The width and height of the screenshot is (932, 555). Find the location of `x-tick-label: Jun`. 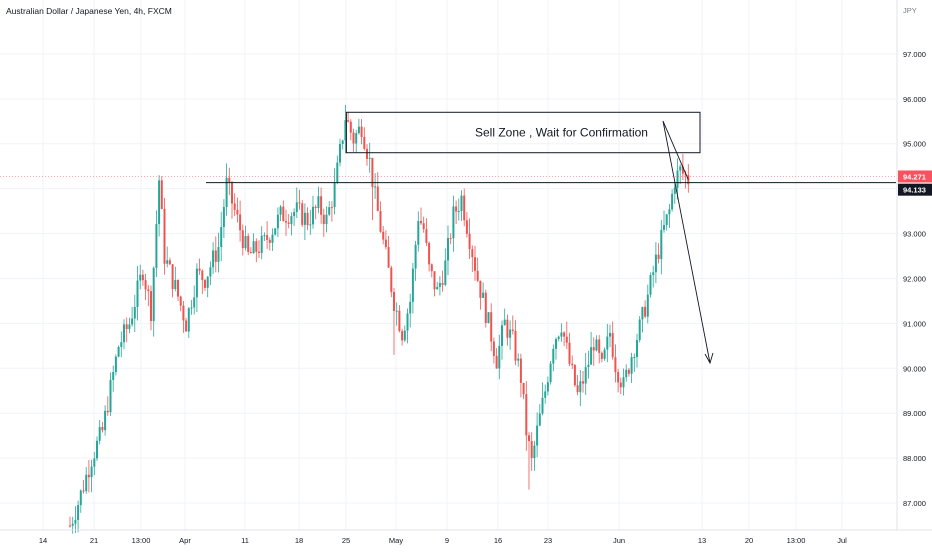

x-tick-label: Jun is located at coordinates (619, 540).